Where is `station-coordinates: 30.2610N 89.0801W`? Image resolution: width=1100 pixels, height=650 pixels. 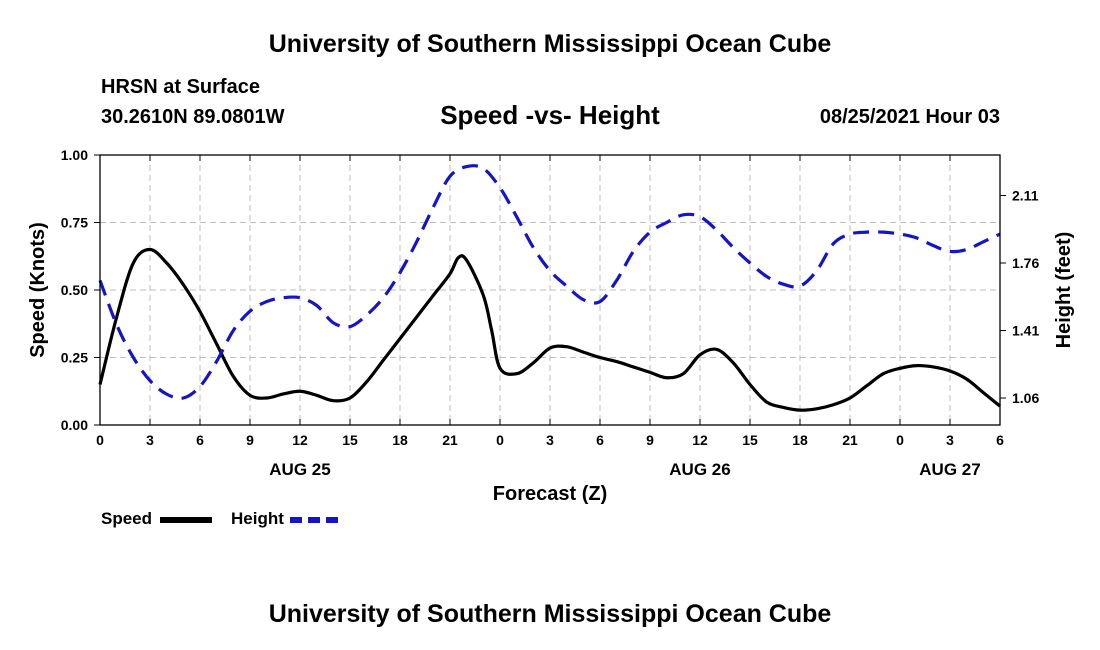 station-coordinates: 30.2610N 89.0801W is located at coordinates (193, 117).